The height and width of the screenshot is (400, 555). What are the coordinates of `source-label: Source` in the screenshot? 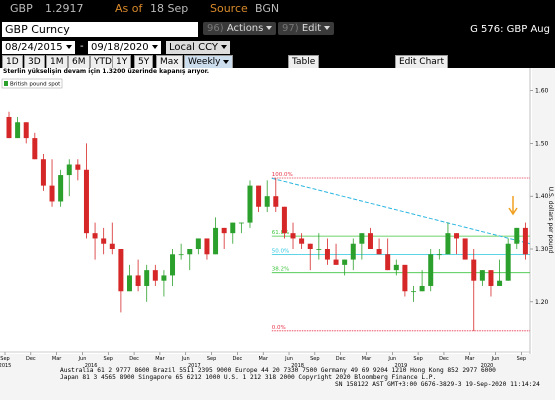 It's located at (229, 8).